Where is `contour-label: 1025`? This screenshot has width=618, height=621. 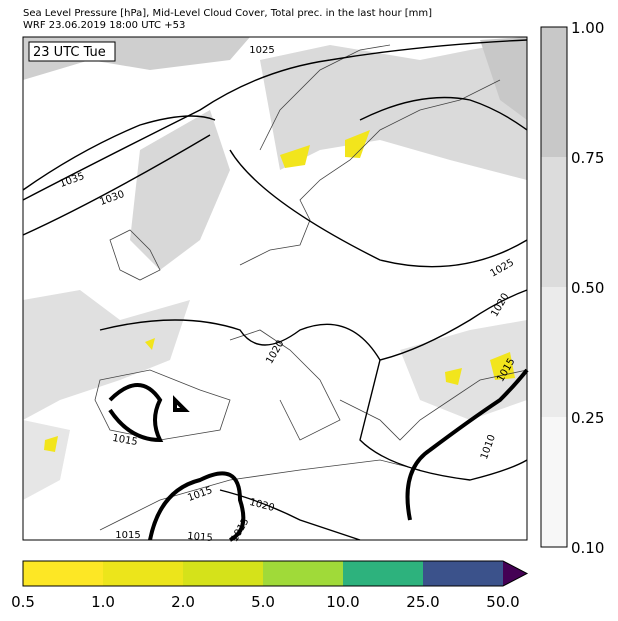 contour-label: 1025 is located at coordinates (261, 50).